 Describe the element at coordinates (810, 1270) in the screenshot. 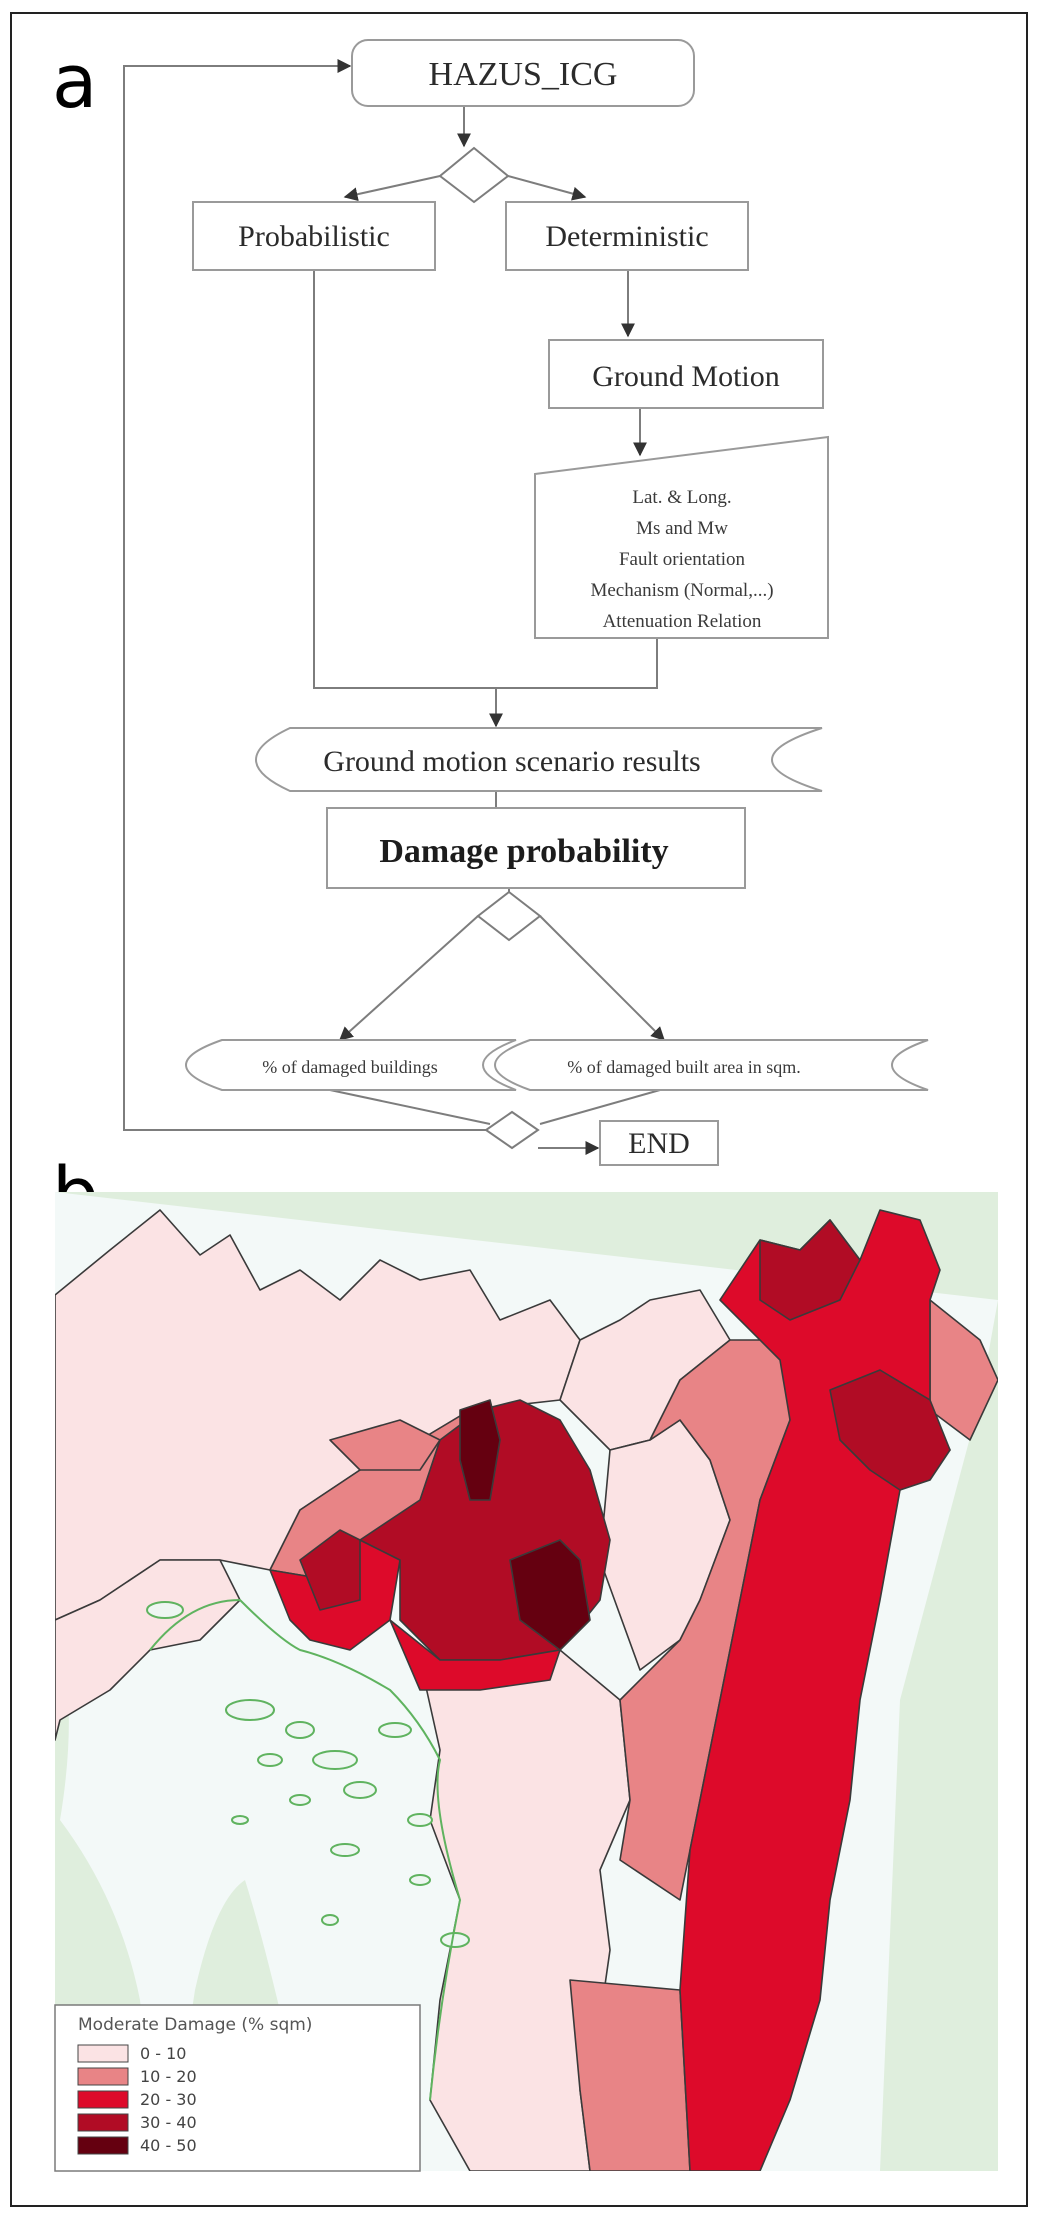

I see `district-northeast-north` at that location.